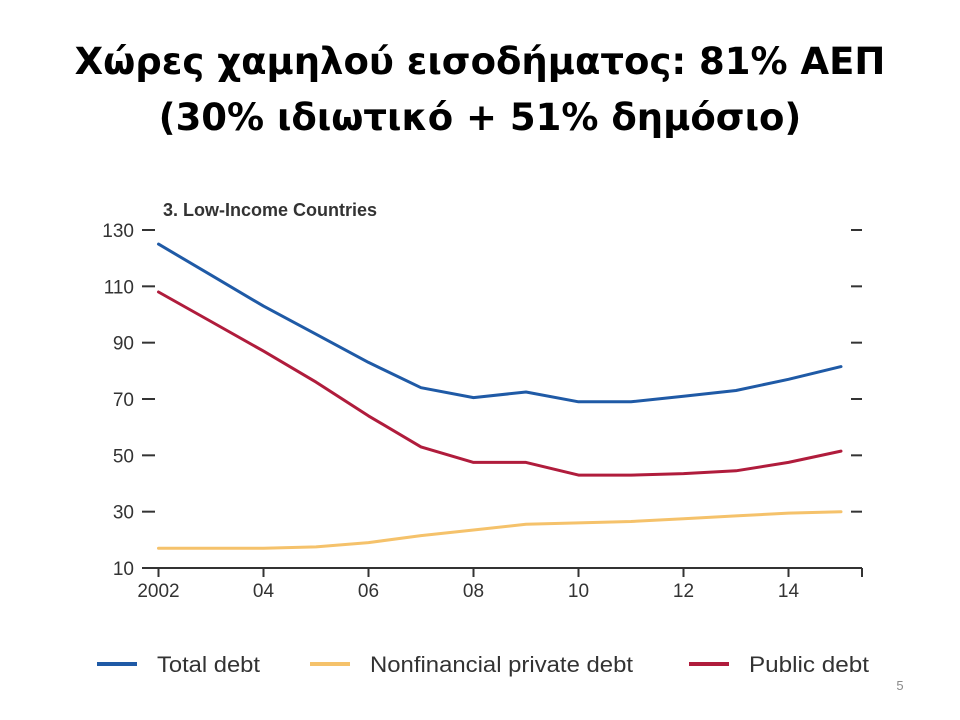  I want to click on x-tick-label: 10, so click(578, 591).